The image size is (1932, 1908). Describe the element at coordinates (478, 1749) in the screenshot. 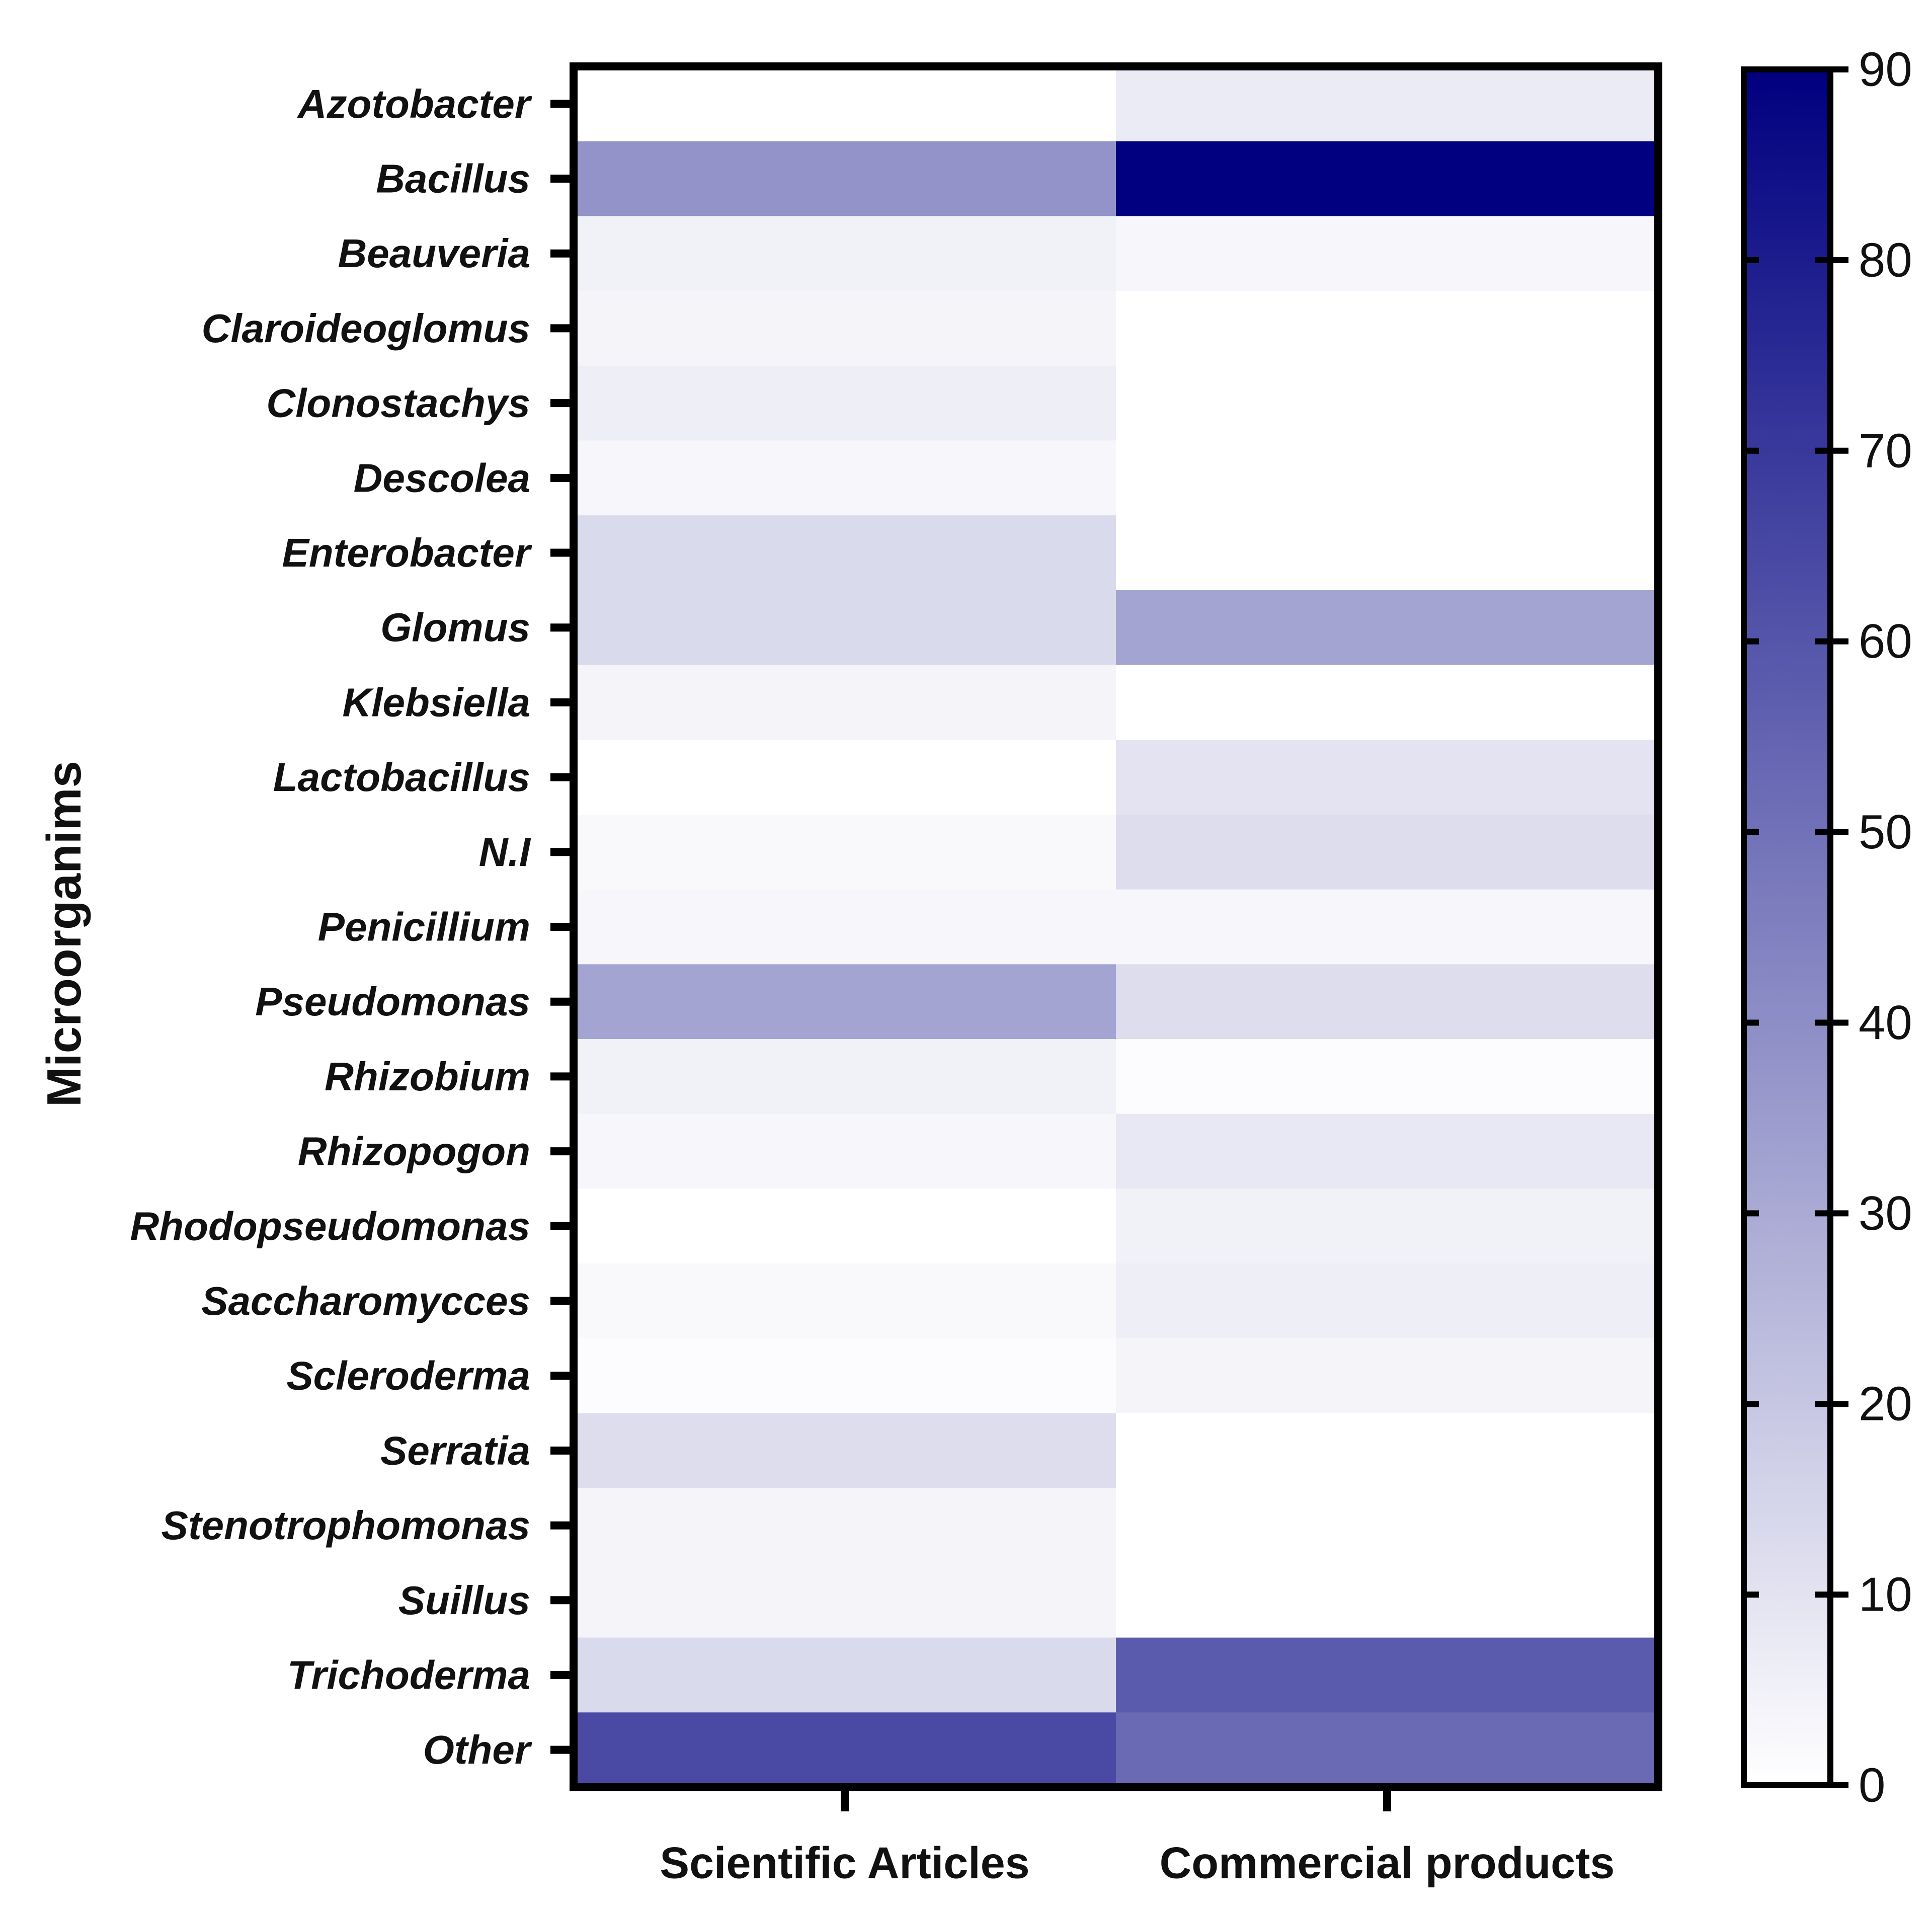

I see `y-tick-label: Other` at that location.